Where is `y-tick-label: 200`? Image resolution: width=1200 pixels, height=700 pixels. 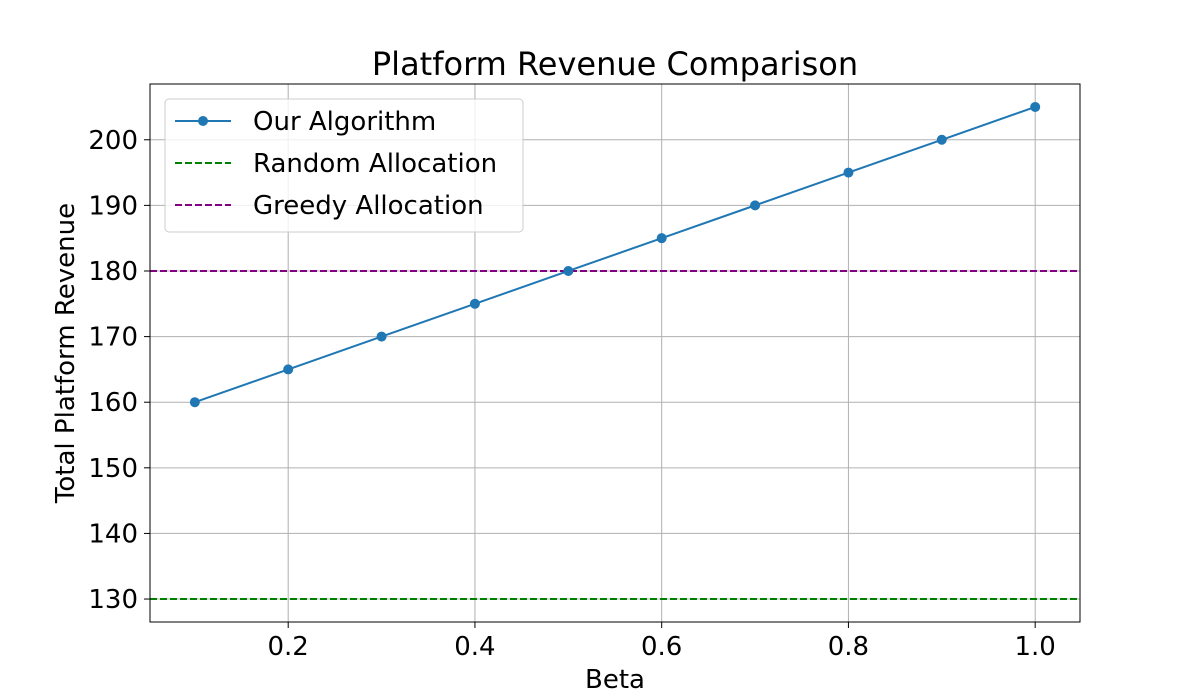 y-tick-label: 200 is located at coordinates (113, 141).